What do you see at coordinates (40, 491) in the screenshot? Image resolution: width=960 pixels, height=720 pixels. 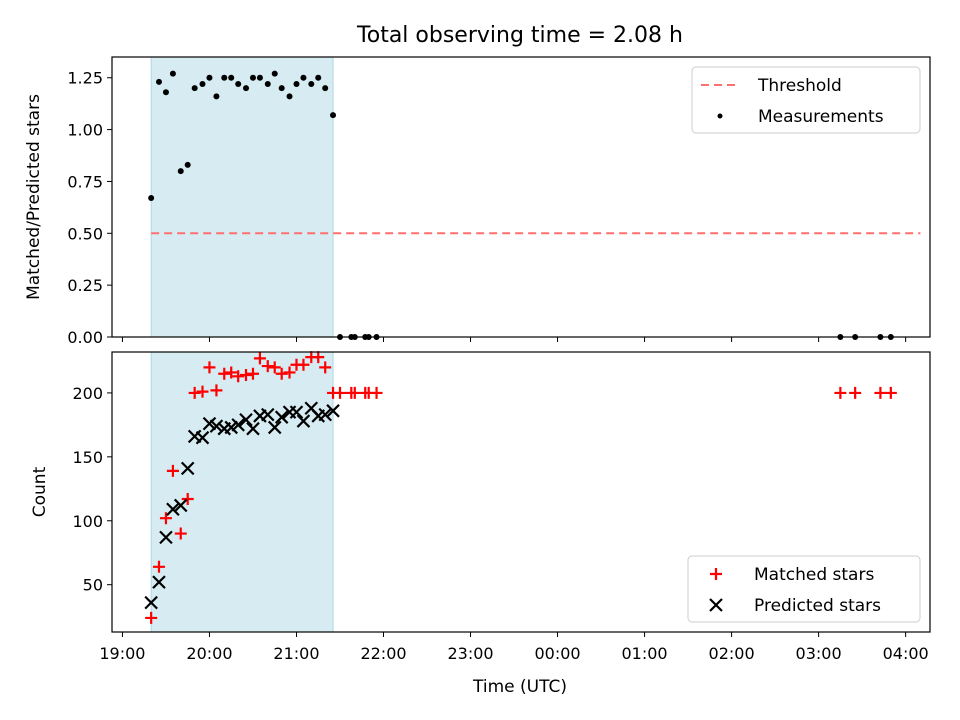 I see `y-axis-label: Count` at bounding box center [40, 491].